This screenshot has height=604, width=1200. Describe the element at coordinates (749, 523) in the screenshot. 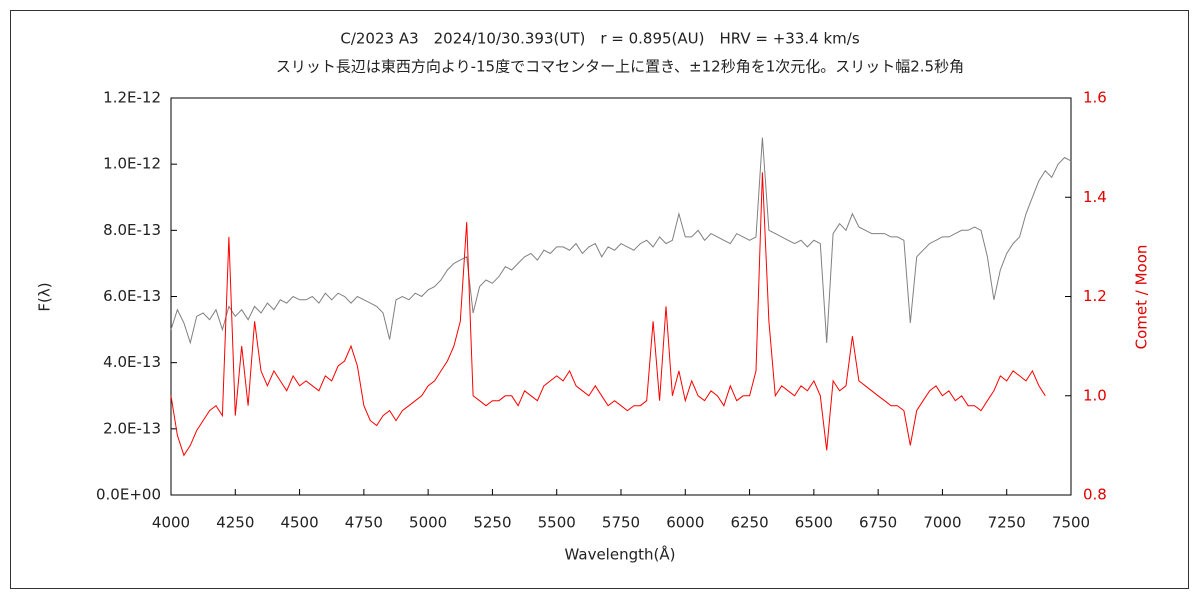

I see `x-tick-label: 6250` at that location.